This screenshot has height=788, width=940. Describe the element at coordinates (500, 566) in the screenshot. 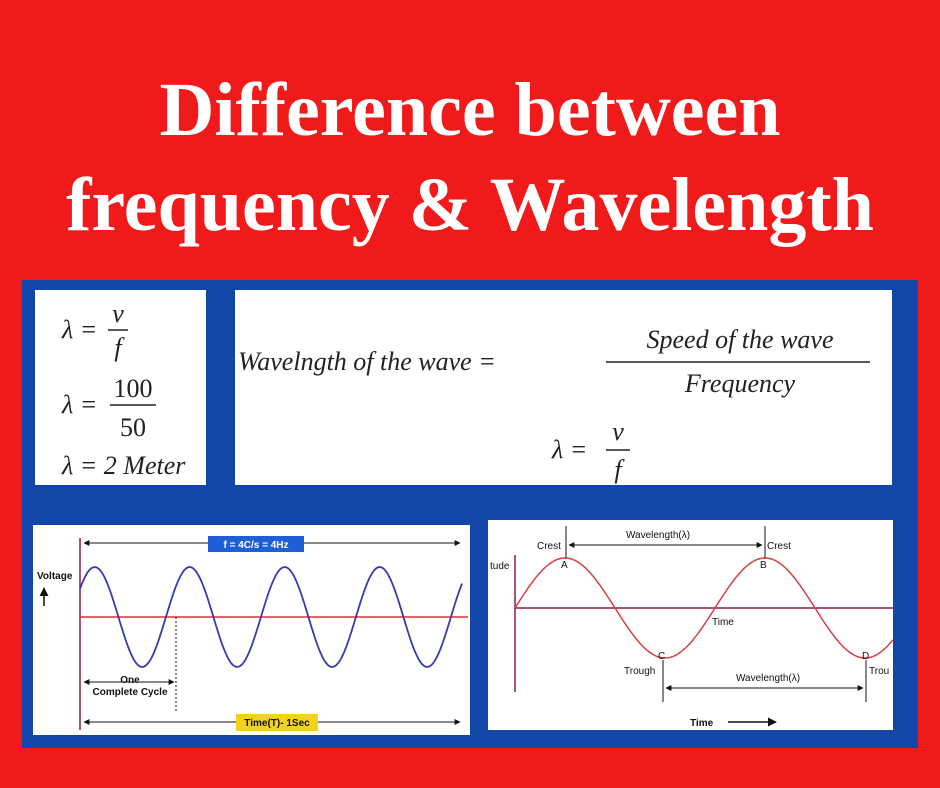

I see `label: tude` at that location.